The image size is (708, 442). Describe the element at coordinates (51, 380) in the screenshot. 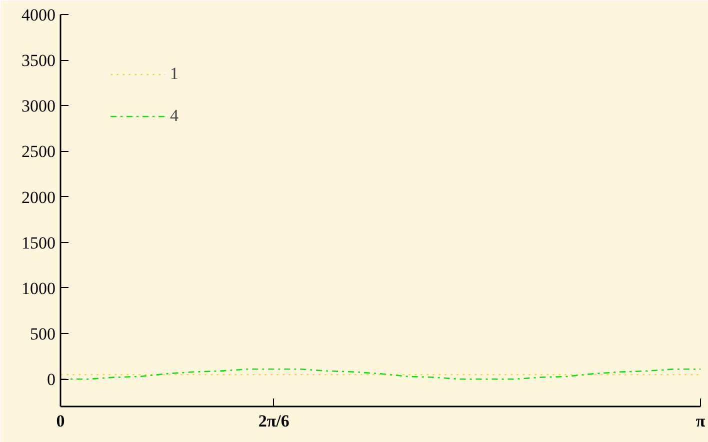

I see `y-tick-label: 0` at that location.